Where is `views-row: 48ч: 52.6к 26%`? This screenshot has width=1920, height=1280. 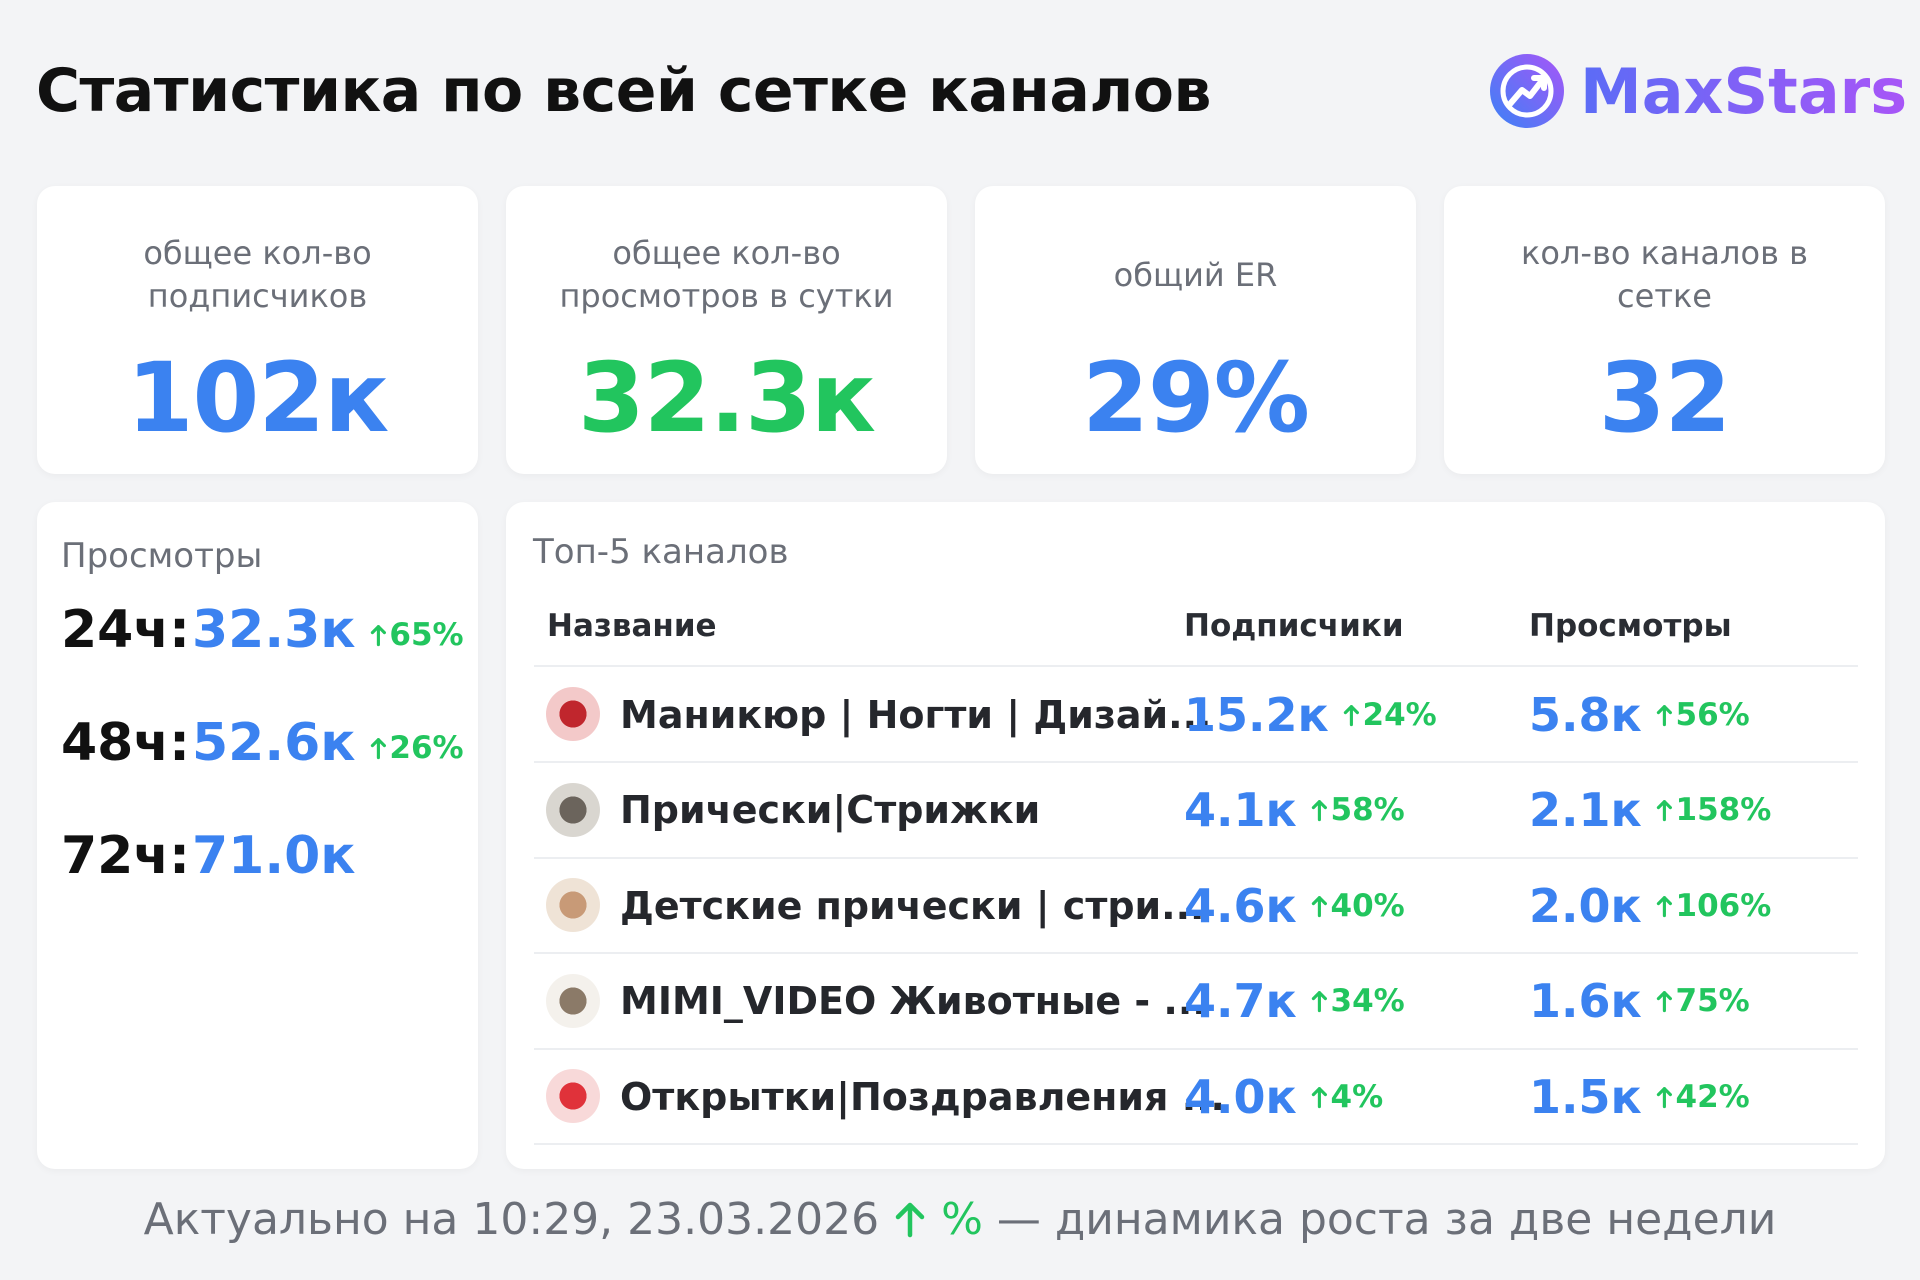
views-row: 48ч: 52.6к 26% is located at coordinates (262, 743).